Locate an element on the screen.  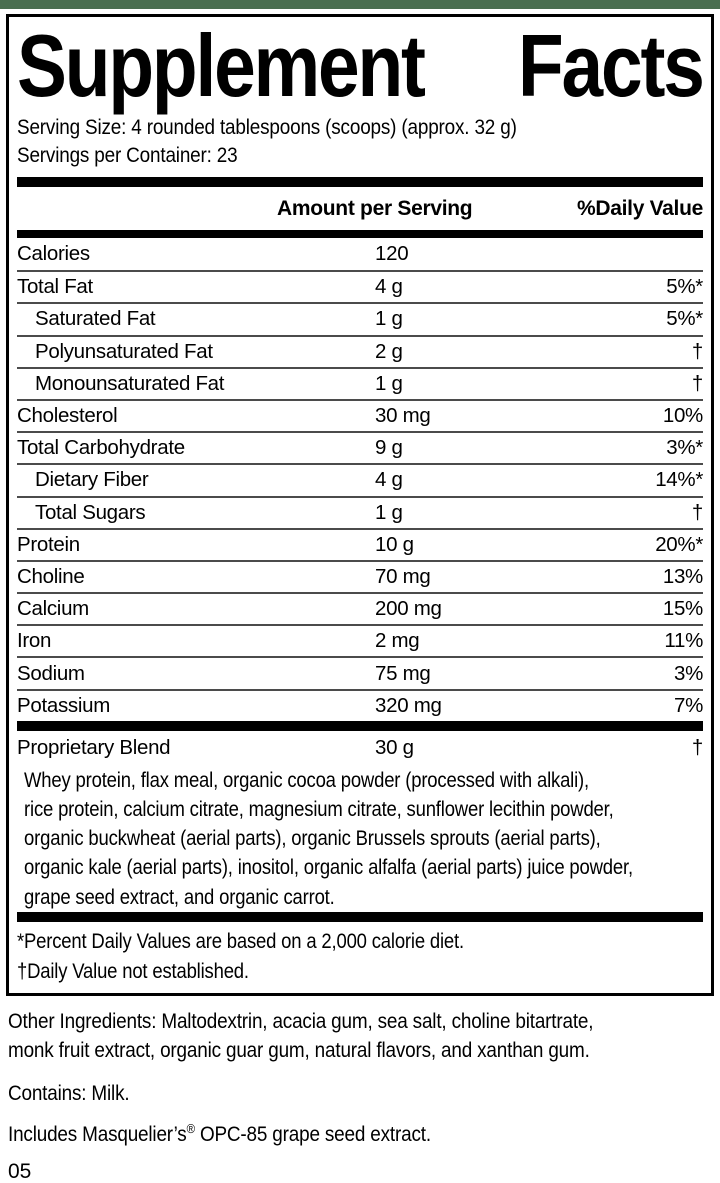
includes-text-pre: Includes Masquelier’s is located at coordinates (97, 1133).